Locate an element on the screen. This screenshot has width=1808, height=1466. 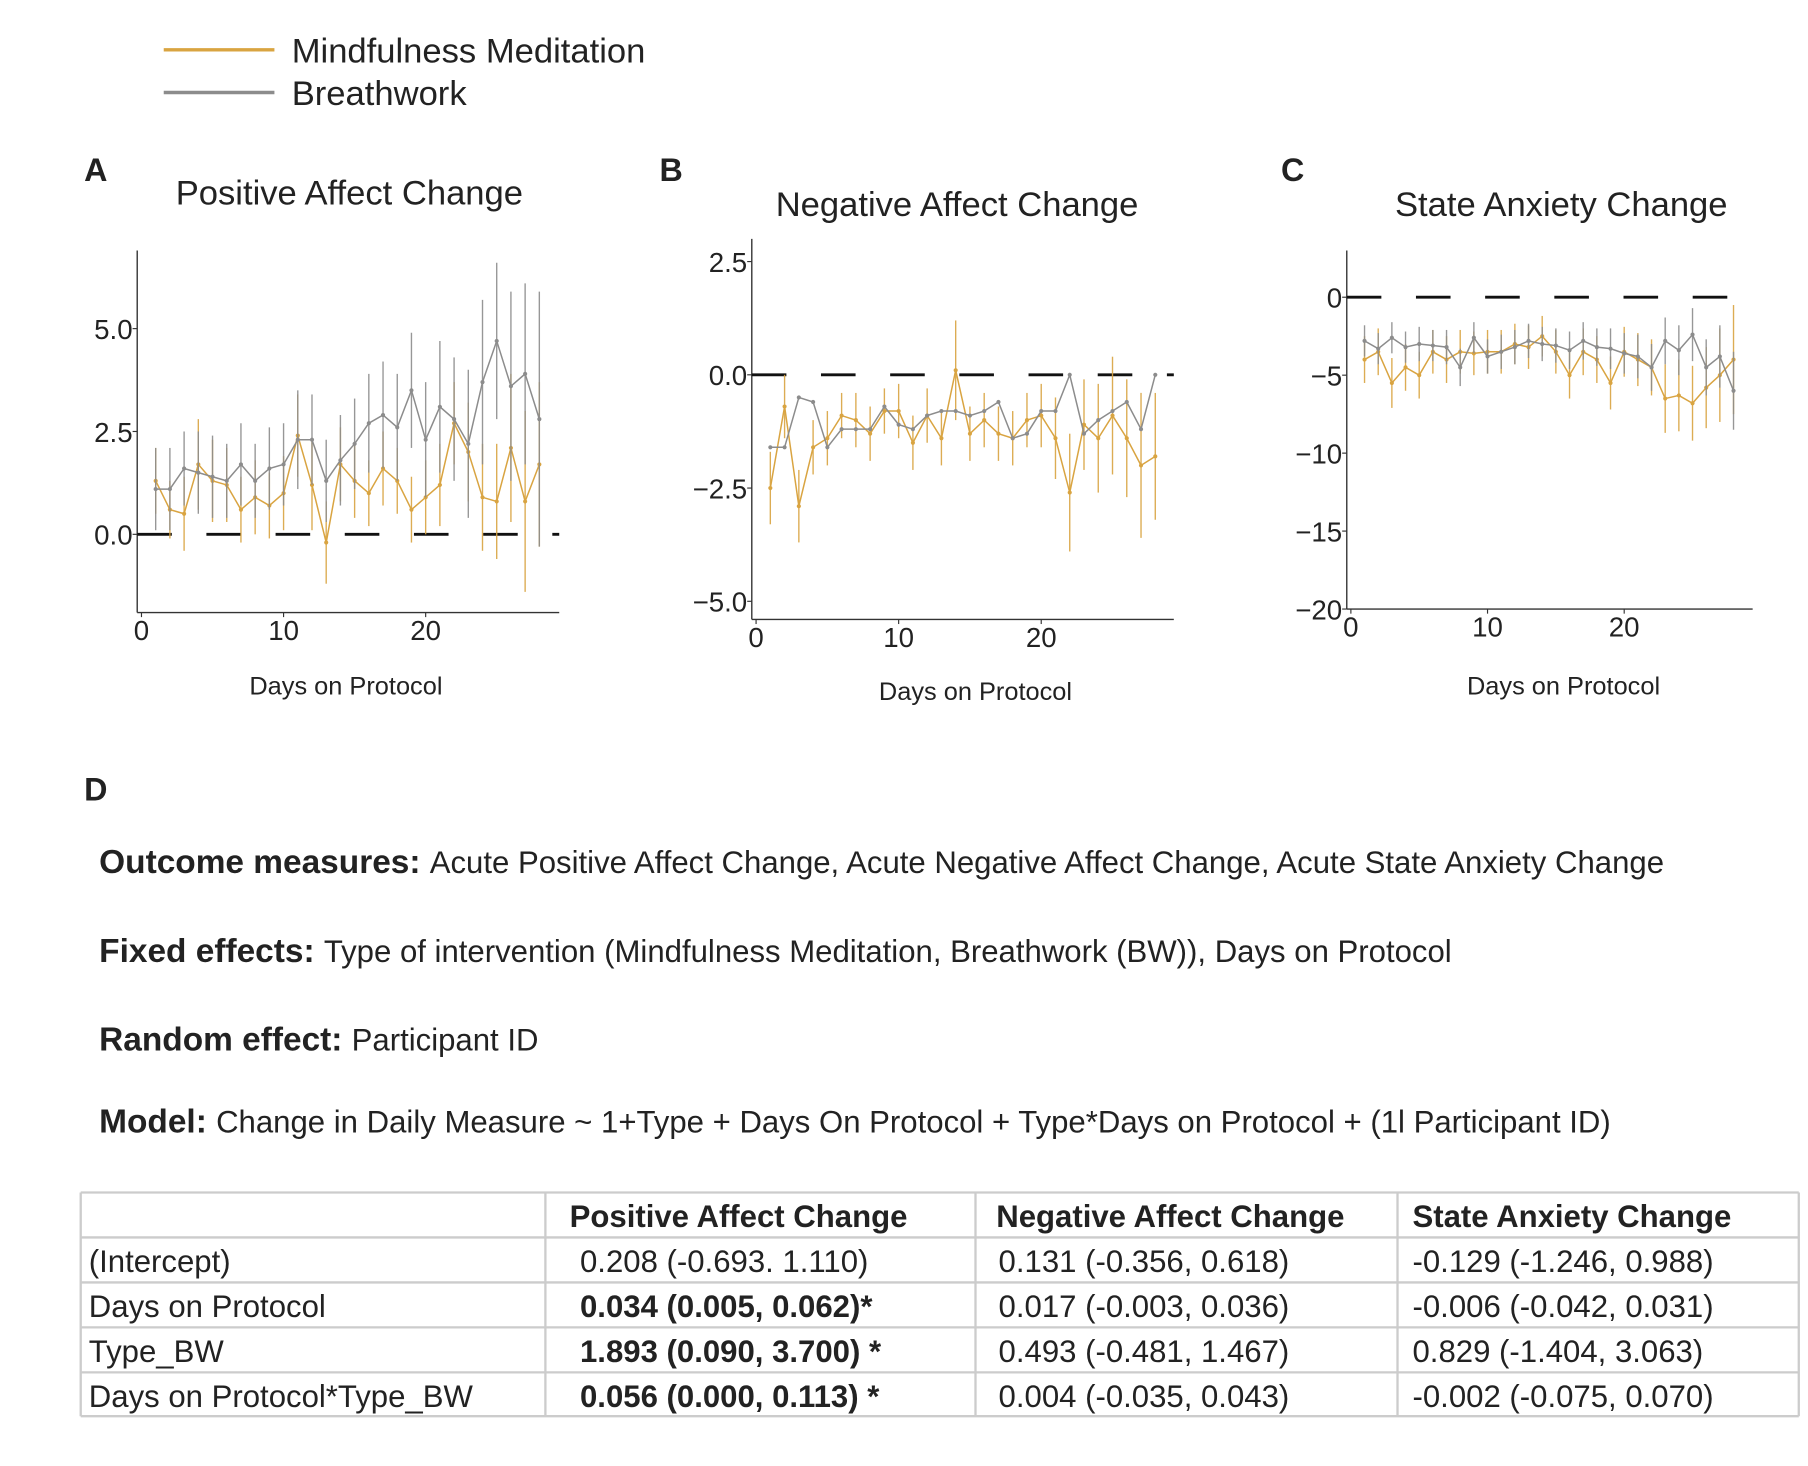
table-cell: 1.893 (0.090, 3.700) * is located at coordinates (731, 1351).